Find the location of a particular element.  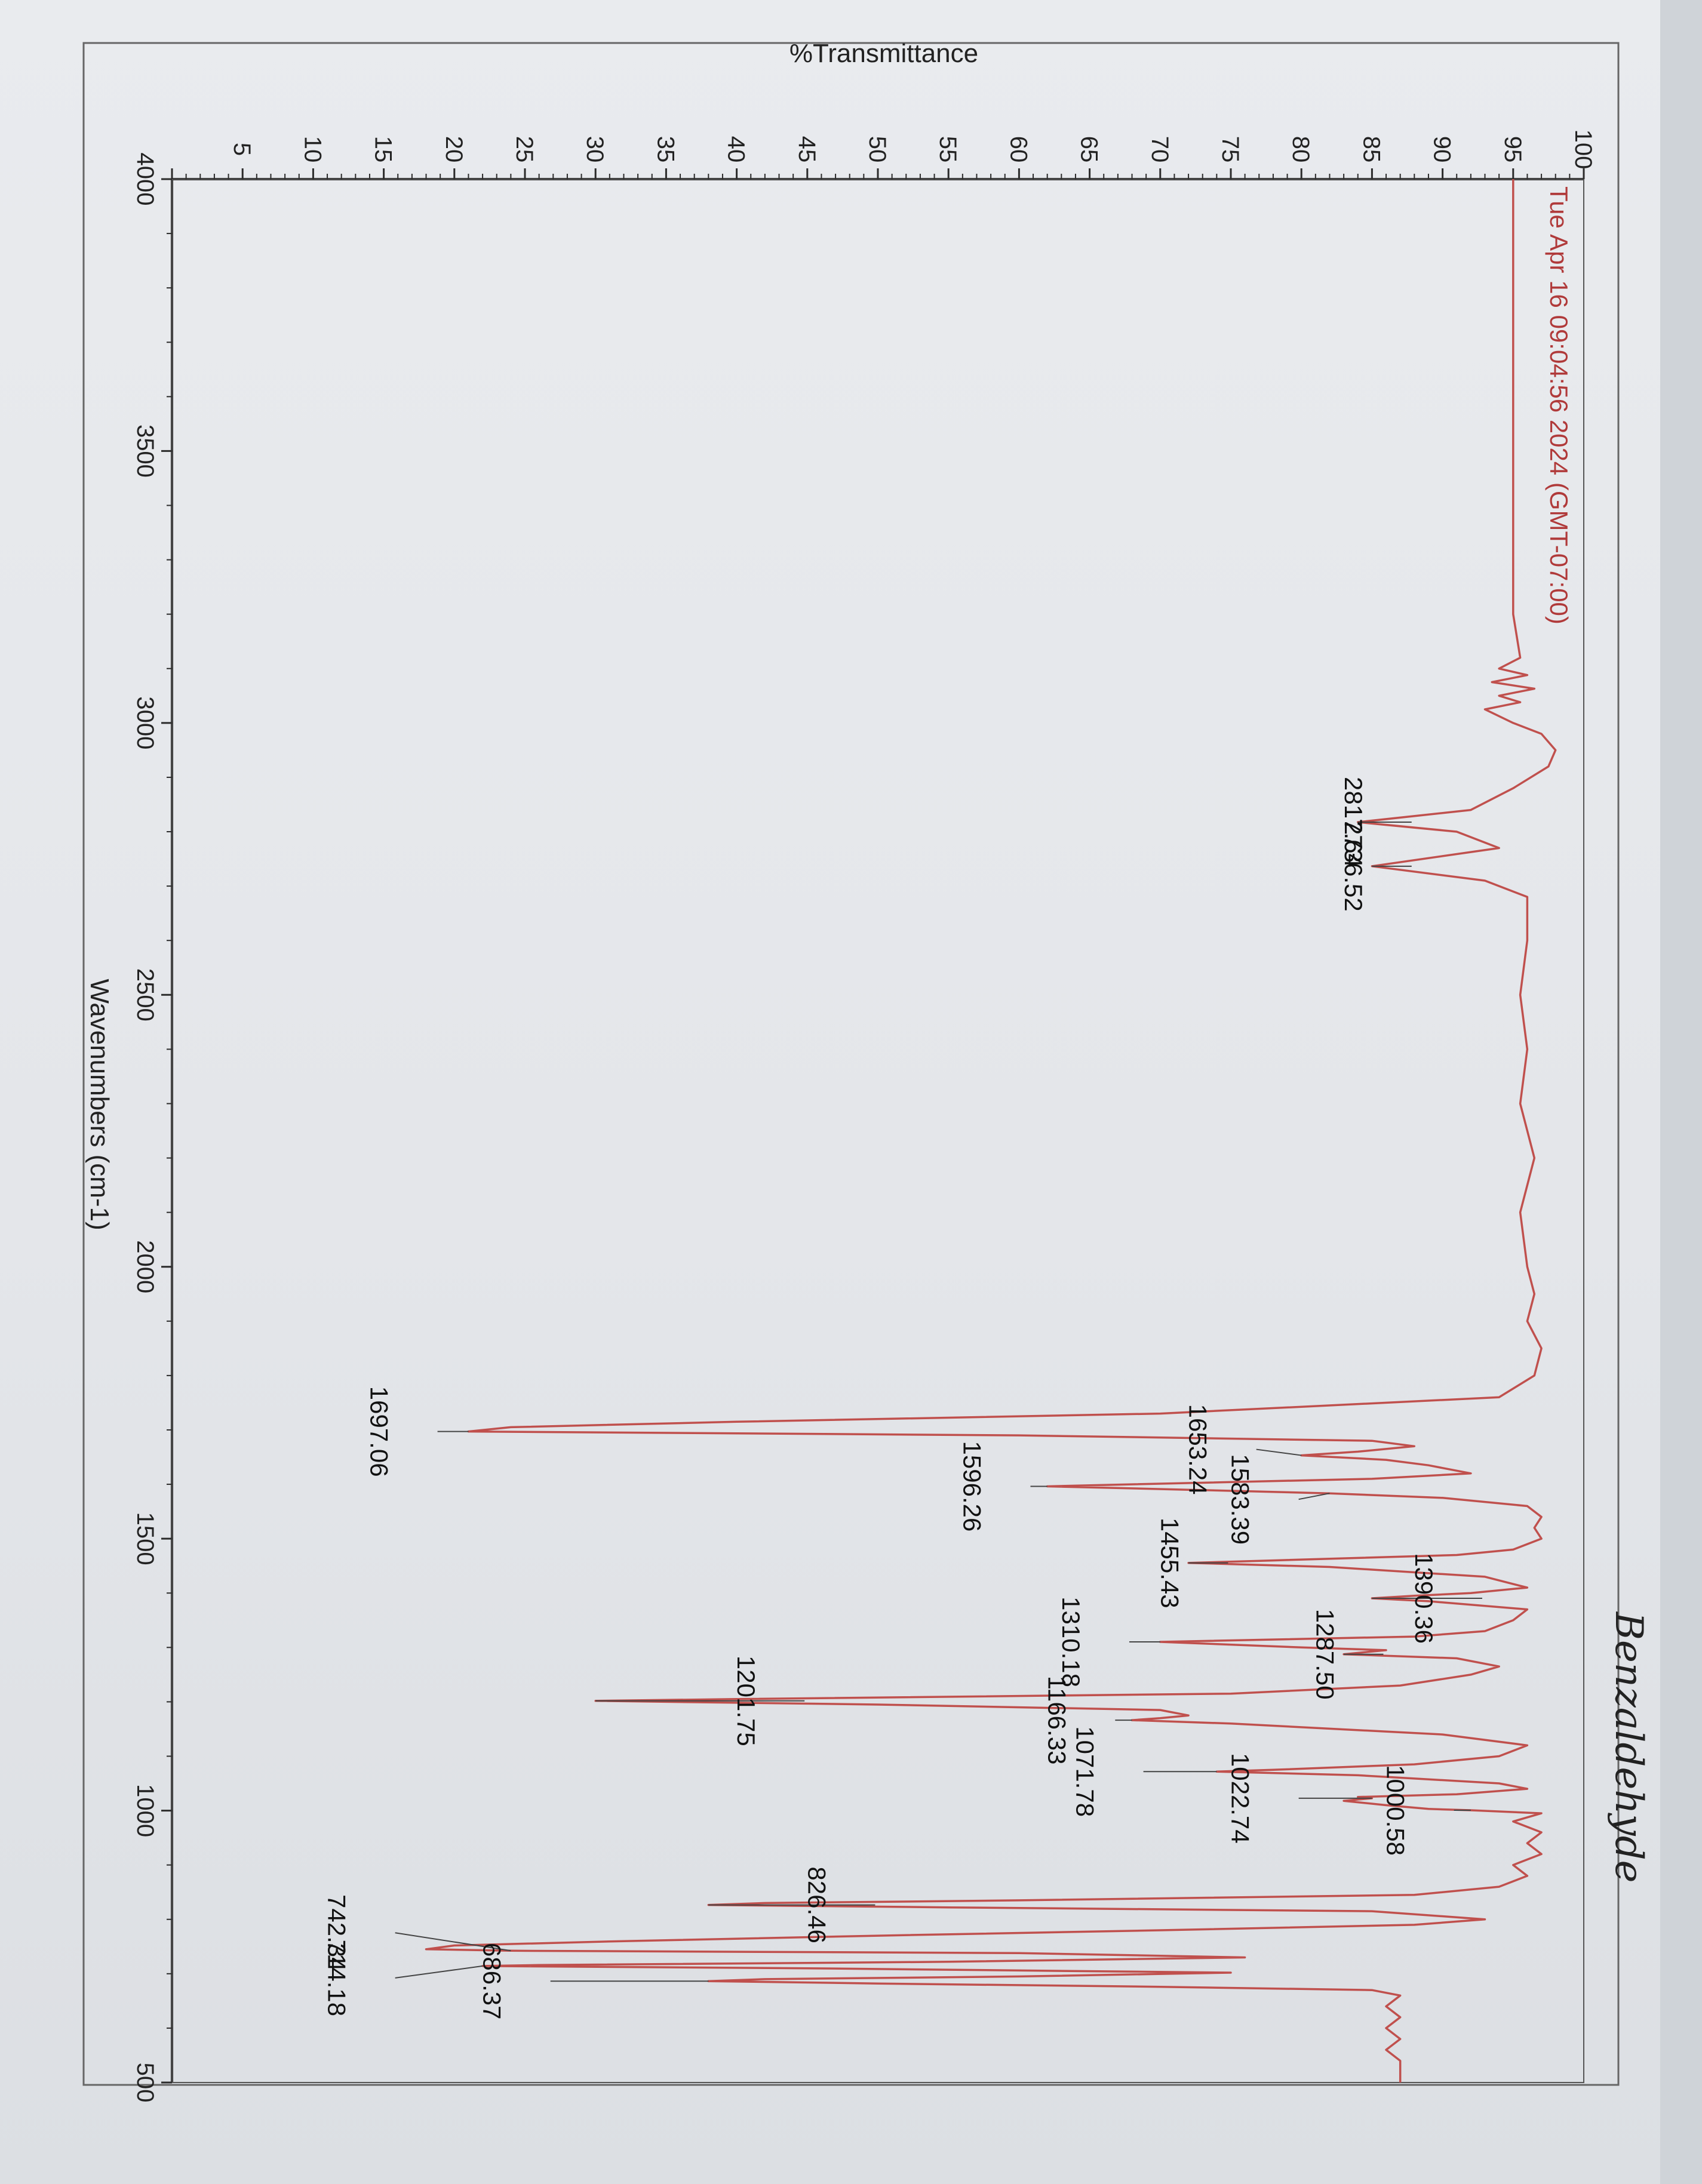

peak-label: 714.18 is located at coordinates (337, 1978).